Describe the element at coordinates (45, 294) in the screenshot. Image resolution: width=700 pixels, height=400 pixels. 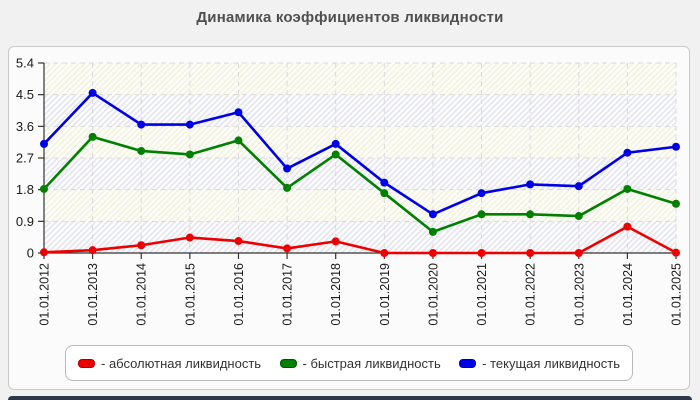
I see `svg-text: 01.01.2012` at that location.